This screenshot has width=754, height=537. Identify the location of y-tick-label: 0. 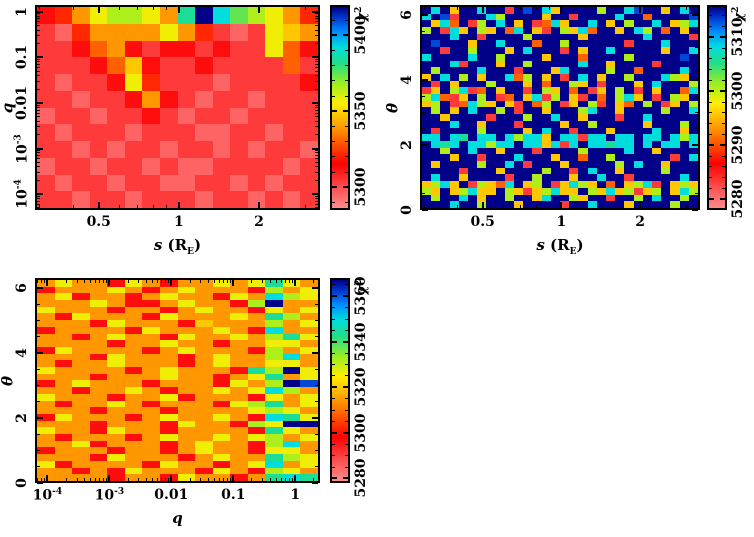
(407, 210).